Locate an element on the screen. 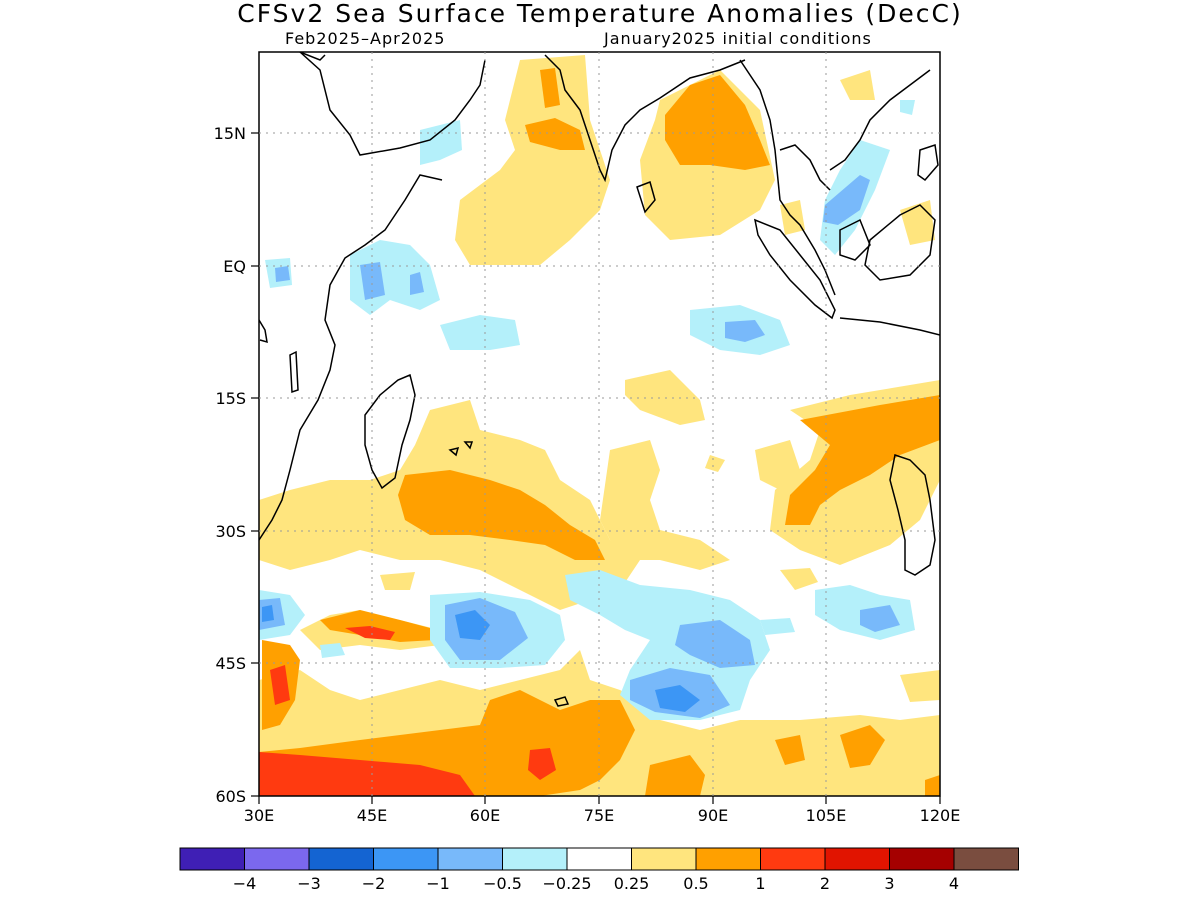 This screenshot has height=900, width=1200. colorbar-tick-label: −2 is located at coordinates (374, 883).